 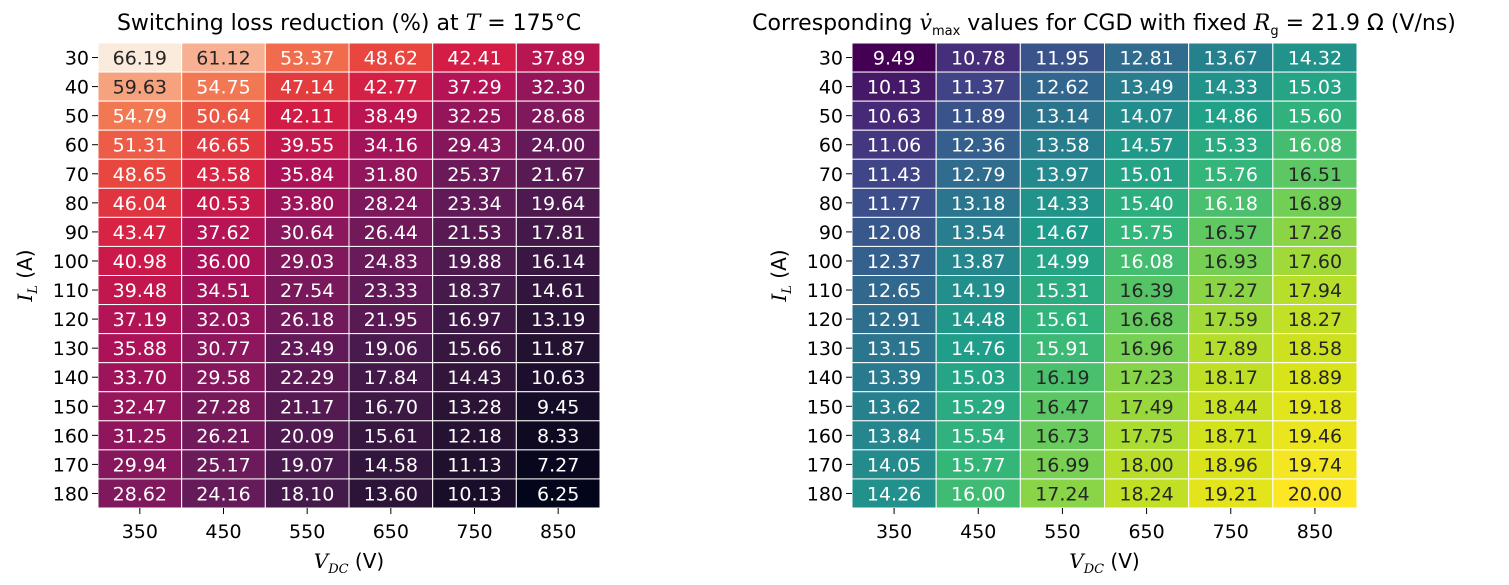 I want to click on cell-value-label: 15.77, so click(x=978, y=465).